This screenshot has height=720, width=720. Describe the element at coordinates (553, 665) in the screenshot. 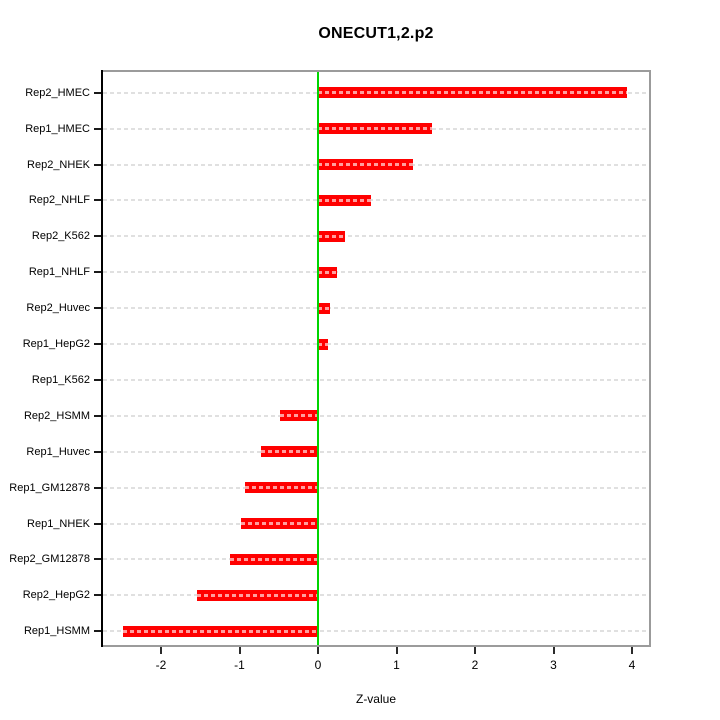

I see `x-axis-tick-label: 3` at that location.